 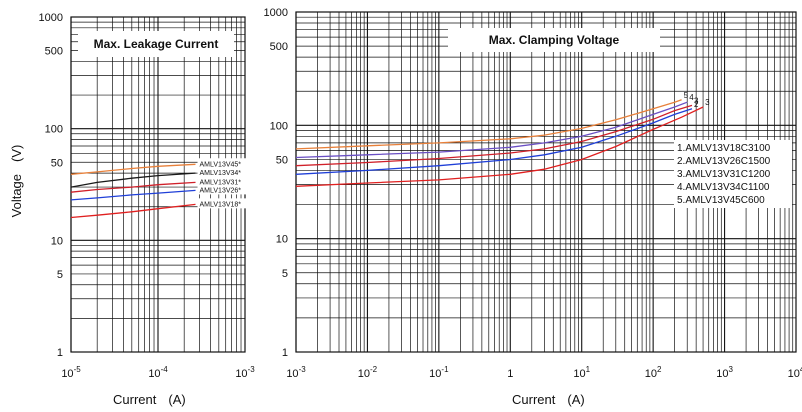 What do you see at coordinates (721, 200) in the screenshot?
I see `legend-entry: 5.AMLV13V45C600` at bounding box center [721, 200].